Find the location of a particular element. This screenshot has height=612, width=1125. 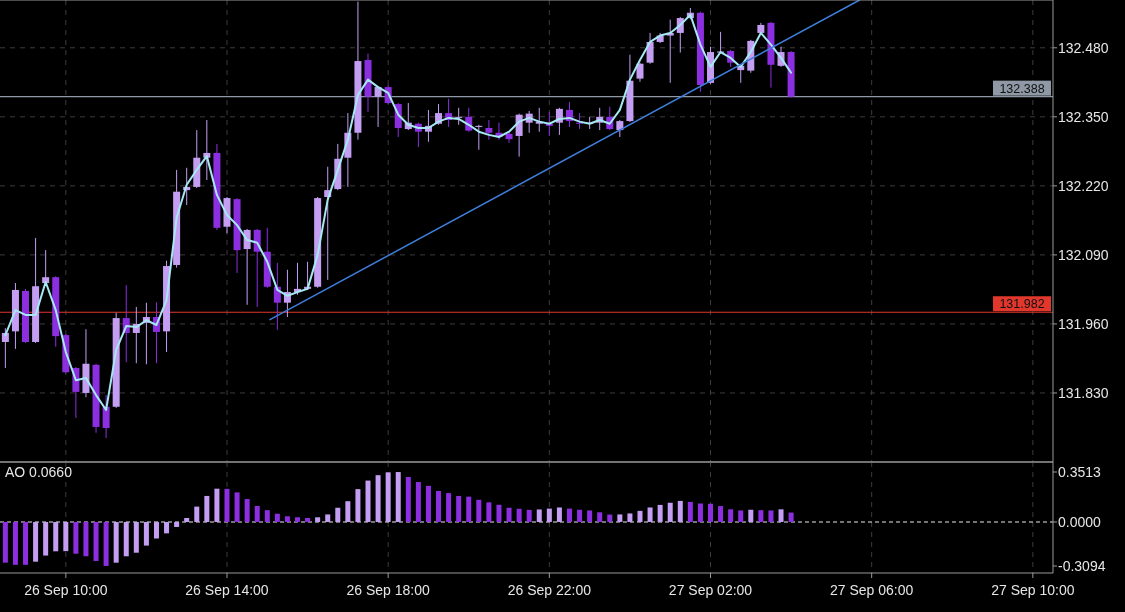

y-tick-label: 131.960 is located at coordinates (1083, 323).